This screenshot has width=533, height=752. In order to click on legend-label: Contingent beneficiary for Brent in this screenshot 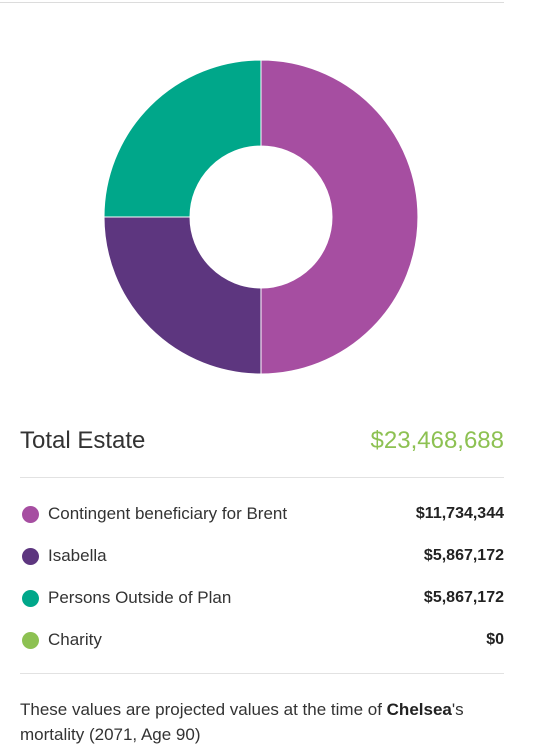, I will do `click(168, 513)`.